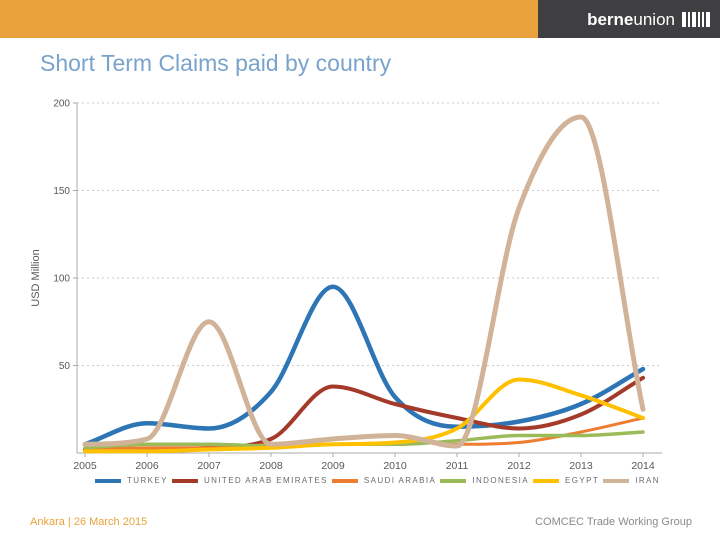  Describe the element at coordinates (546, 480) in the screenshot. I see `legend-swatch-egypt` at that location.